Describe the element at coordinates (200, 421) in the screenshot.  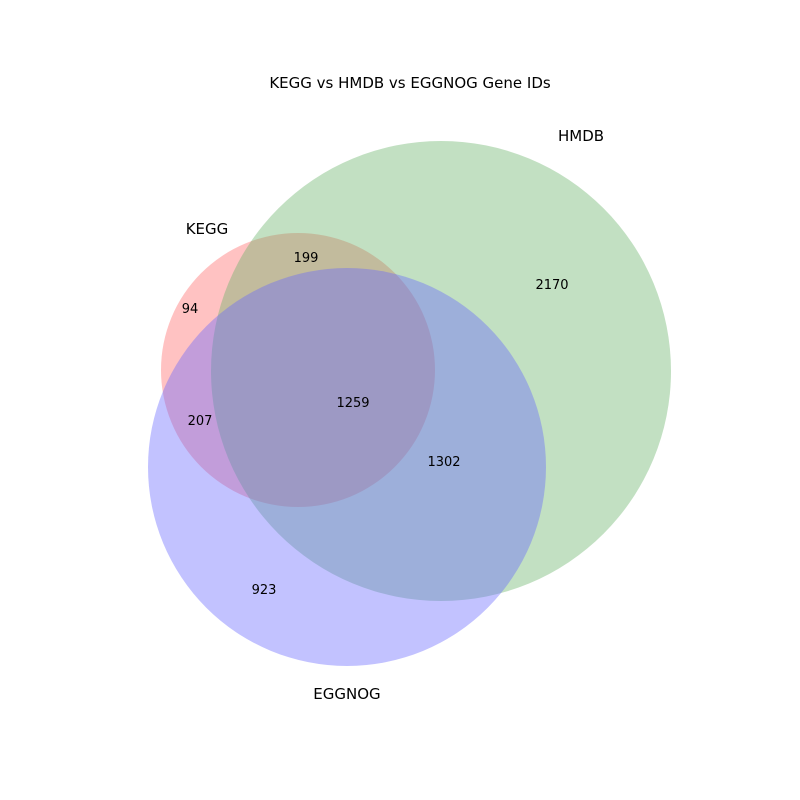
I see `region-count-kegg-eggnog: 207` at that location.